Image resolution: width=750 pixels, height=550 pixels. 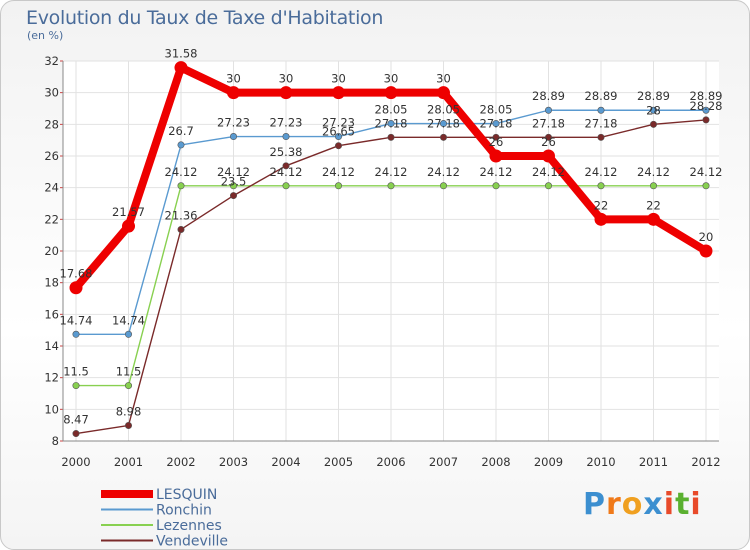 I want to click on y-tick-label: 22, so click(x=51, y=219).